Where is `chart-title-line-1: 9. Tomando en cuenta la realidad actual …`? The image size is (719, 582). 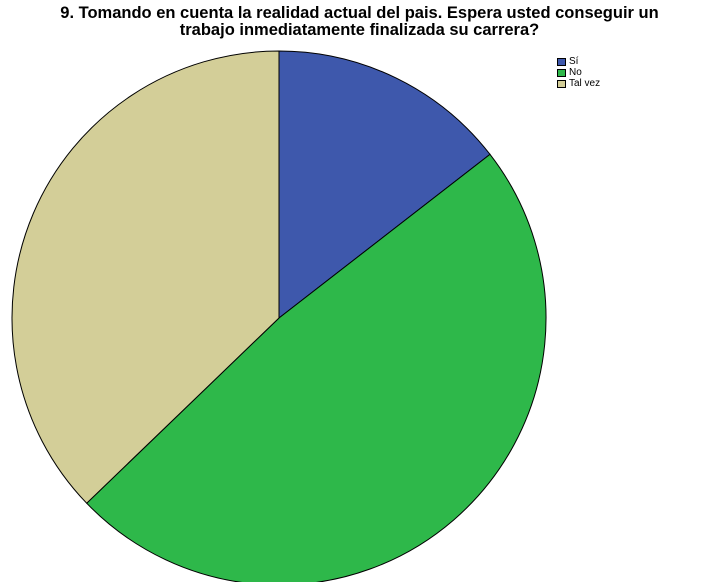
chart-title-line-1: 9. Tomando en cuenta la realidad actual … is located at coordinates (359, 13).